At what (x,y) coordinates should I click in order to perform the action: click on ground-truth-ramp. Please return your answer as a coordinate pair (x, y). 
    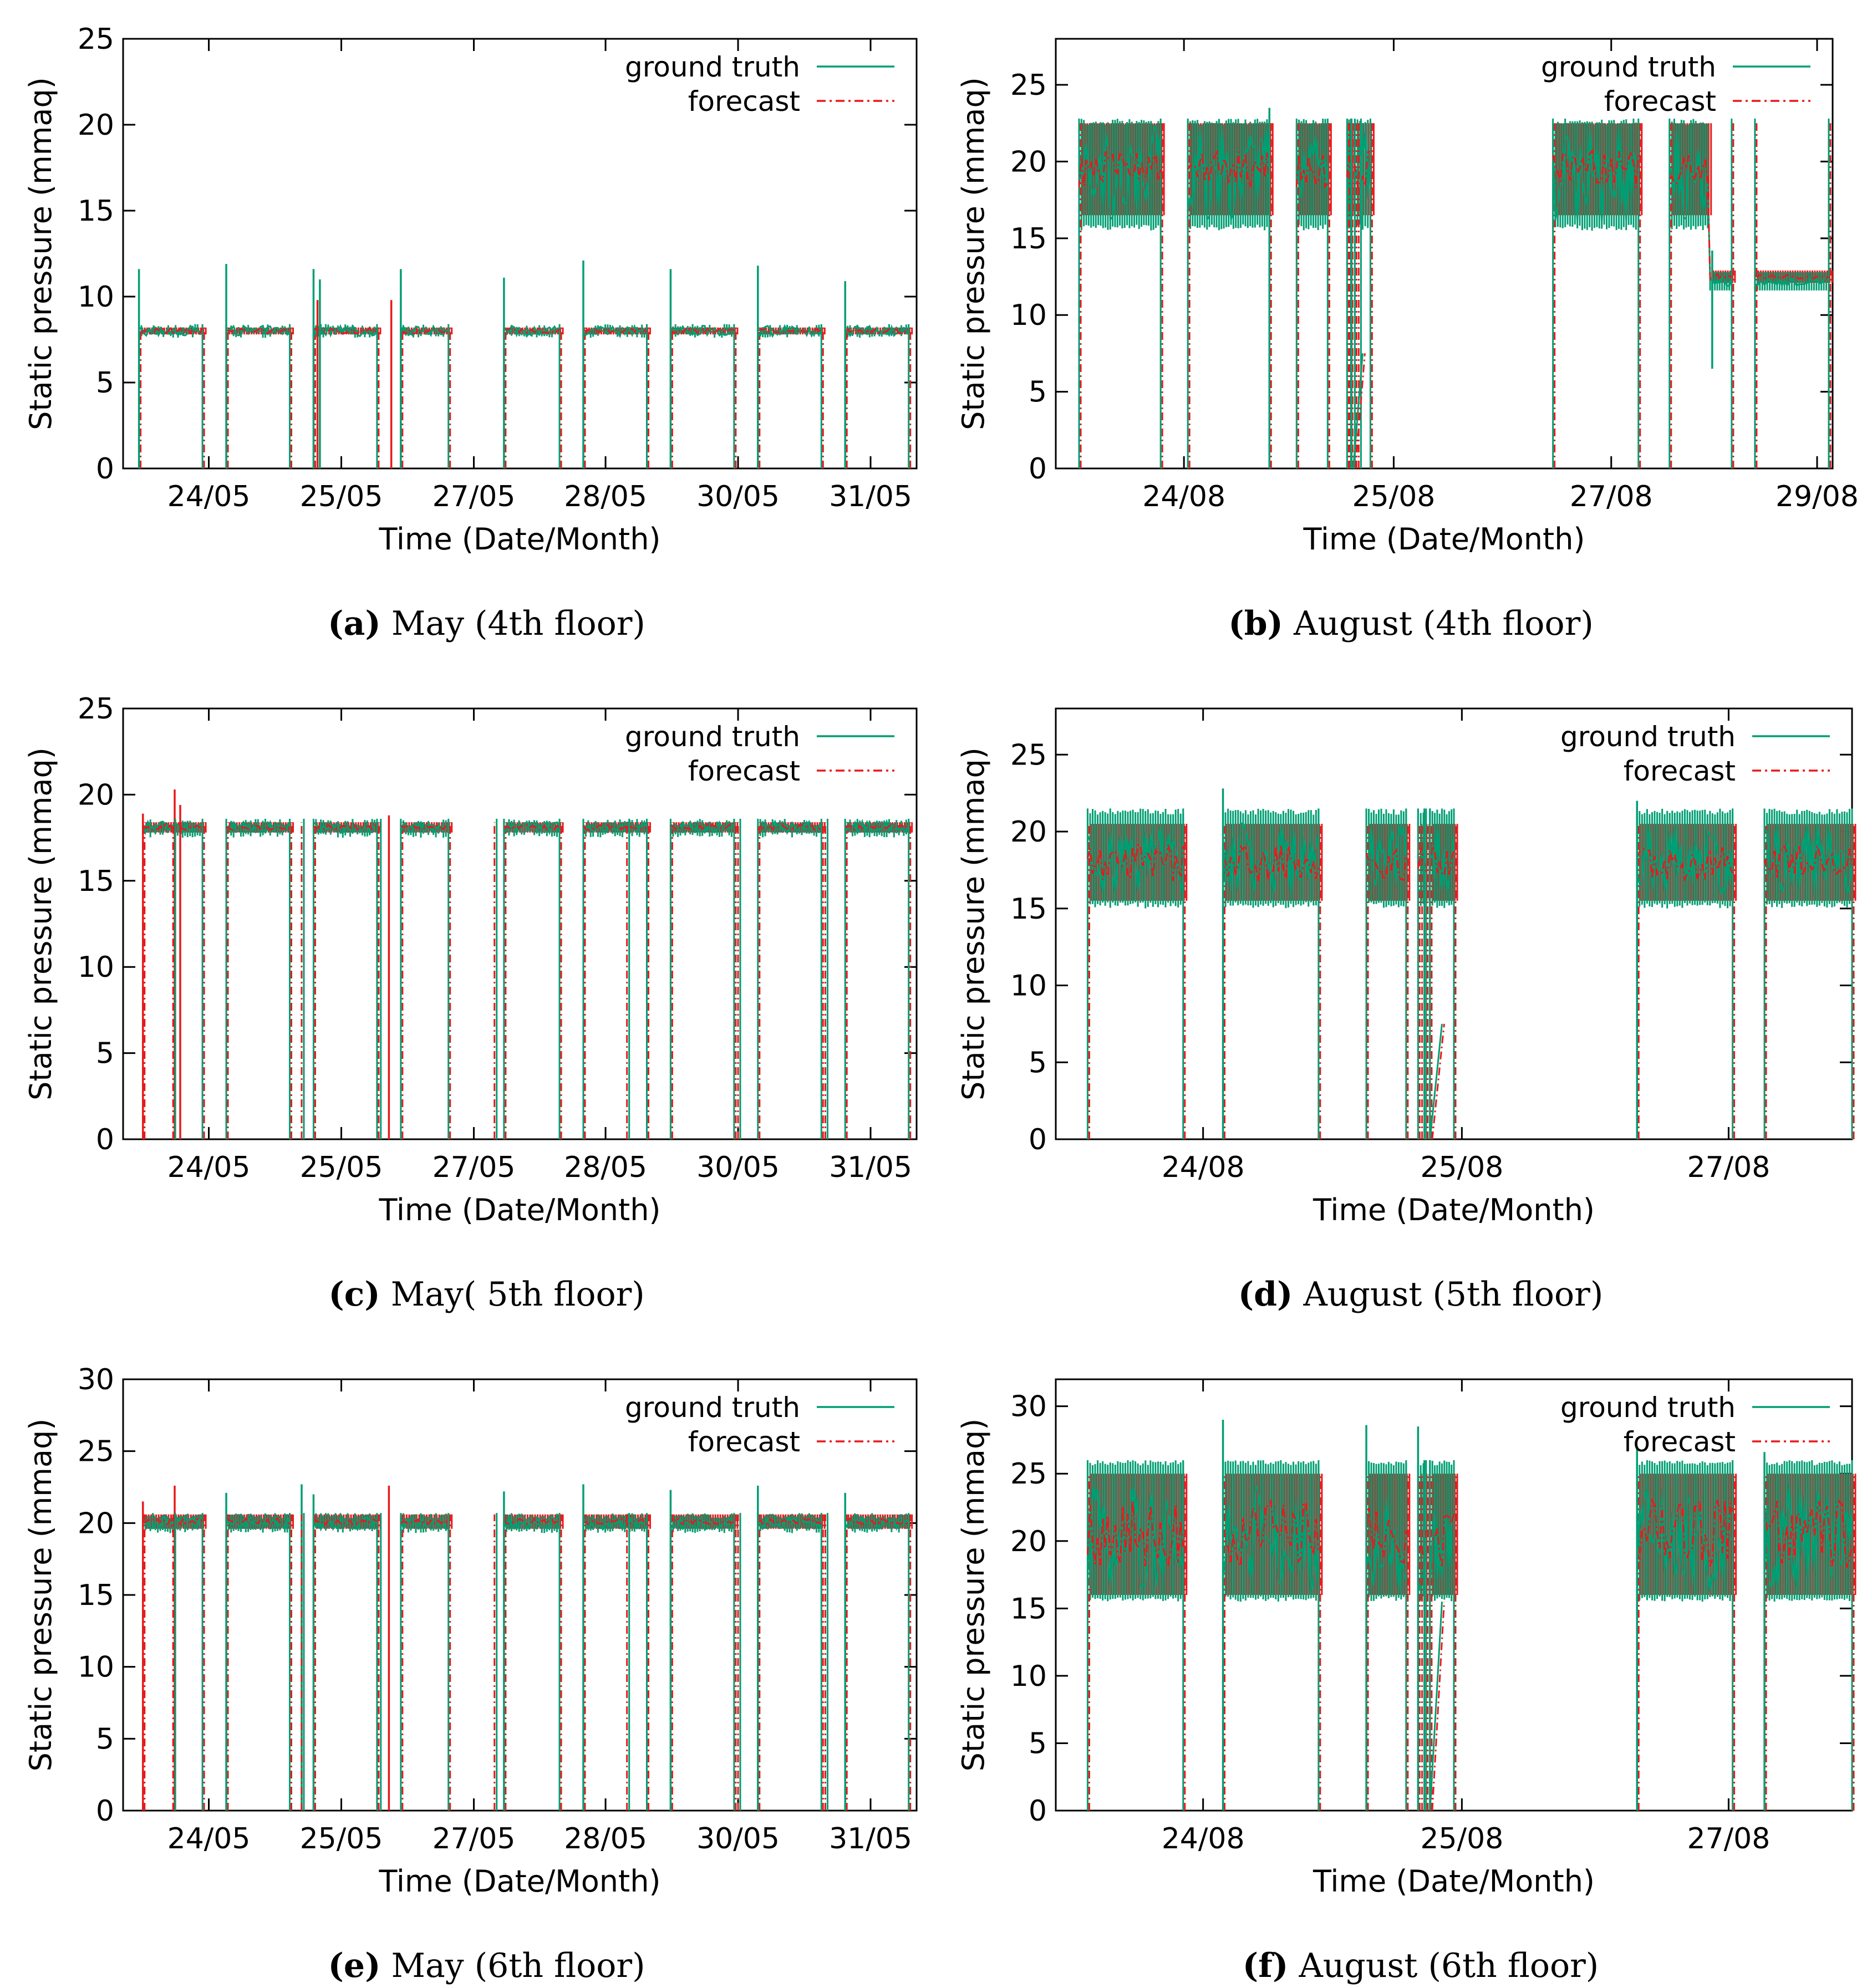
    Looking at the image, I should click on (1436, 1707).